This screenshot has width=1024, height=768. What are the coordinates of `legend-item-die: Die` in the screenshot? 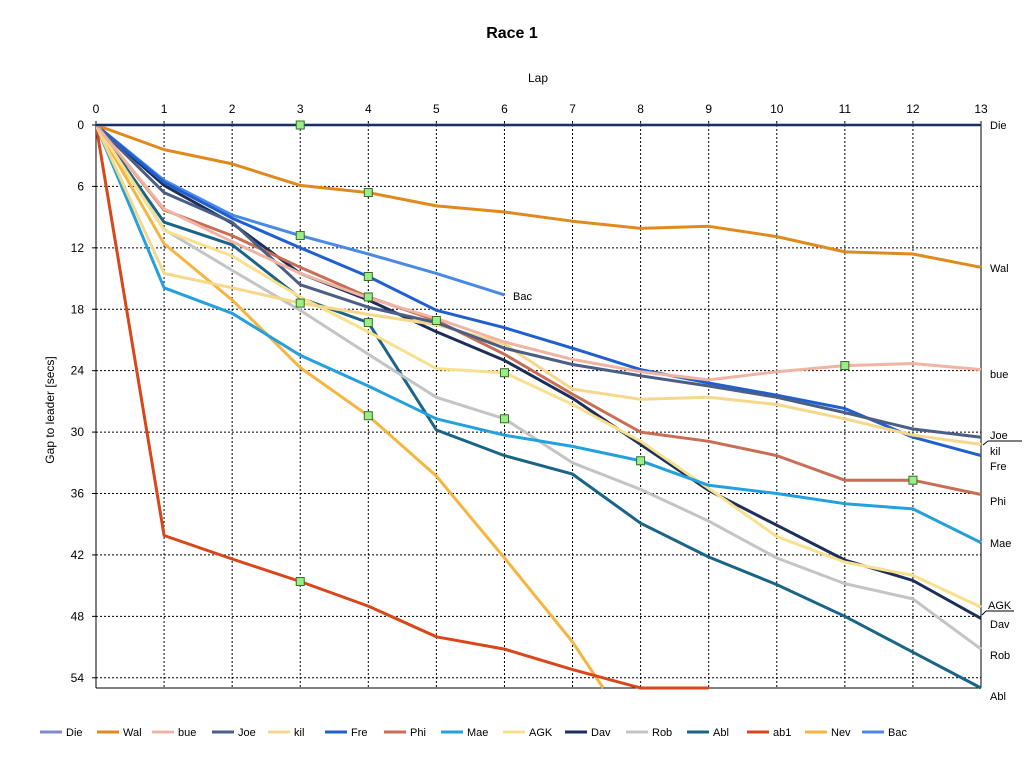 It's located at (61, 733).